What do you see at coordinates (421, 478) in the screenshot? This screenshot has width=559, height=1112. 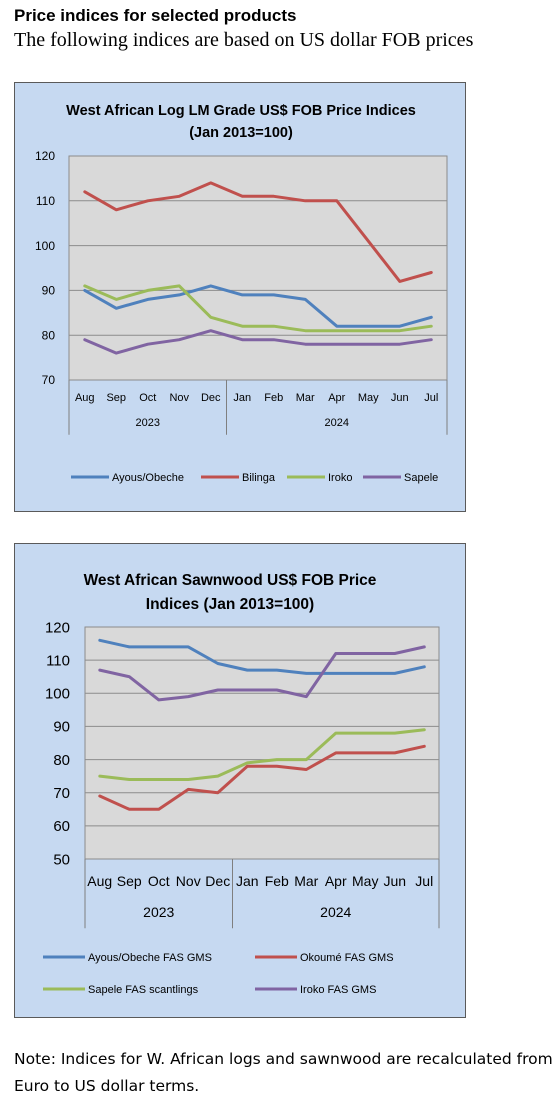 I see `legend-label: Sapele` at bounding box center [421, 478].